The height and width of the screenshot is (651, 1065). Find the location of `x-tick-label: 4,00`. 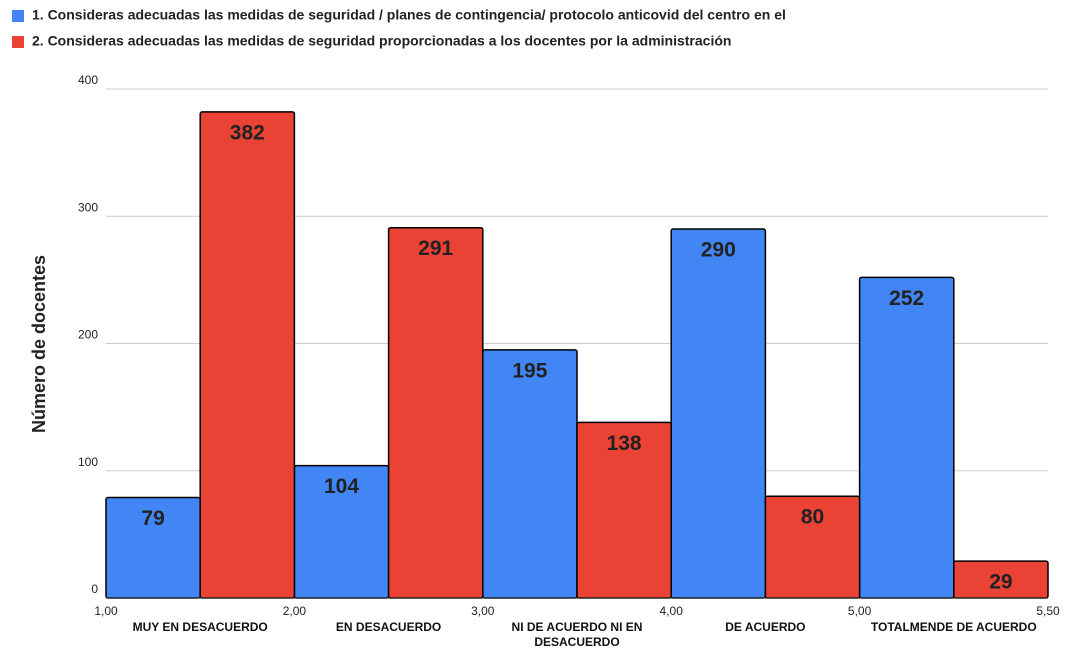

x-tick-label: 4,00 is located at coordinates (672, 611).